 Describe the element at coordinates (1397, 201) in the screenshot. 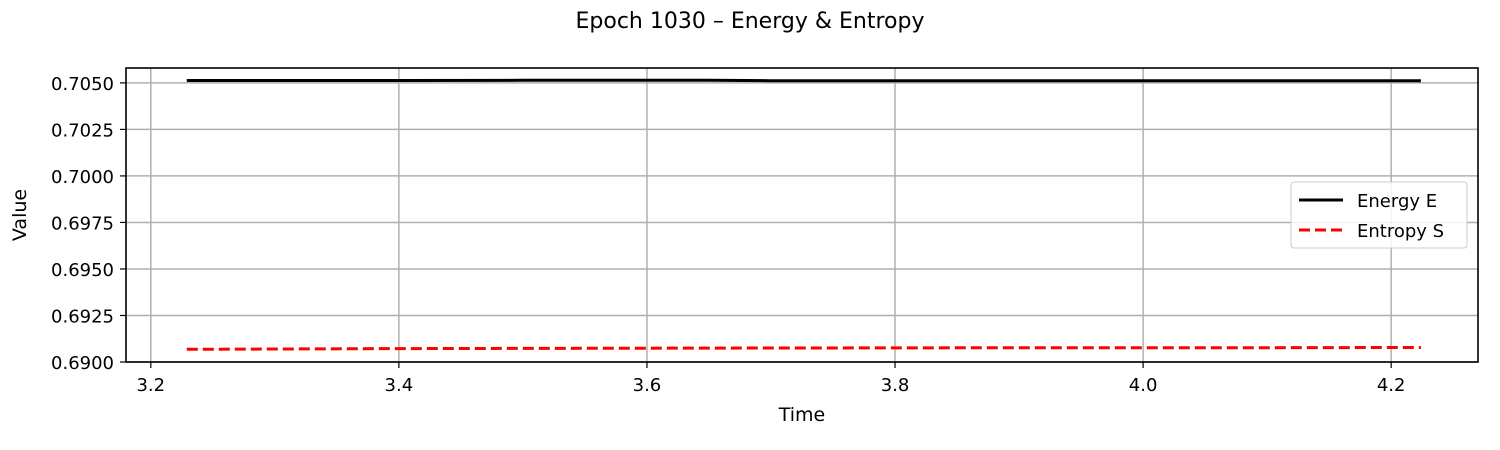

I see `legend-label: Energy E` at that location.